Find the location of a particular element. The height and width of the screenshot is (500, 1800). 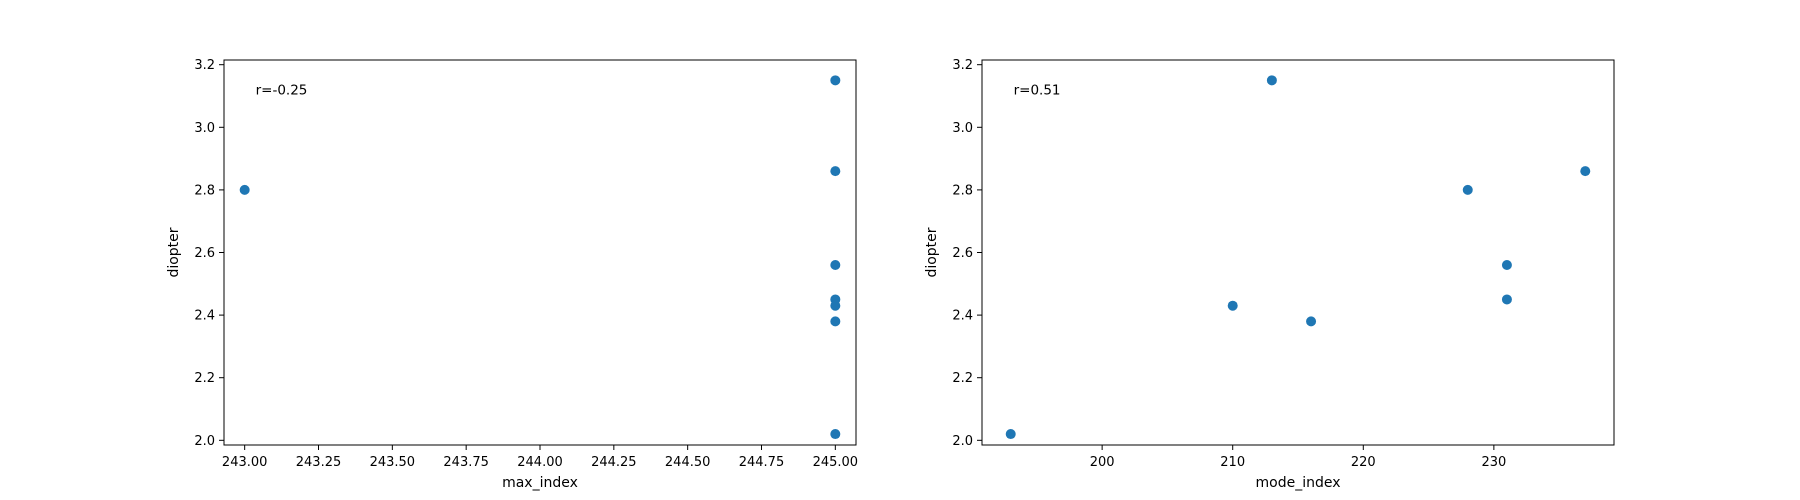

x-tick-label: 230 is located at coordinates (1493, 462).